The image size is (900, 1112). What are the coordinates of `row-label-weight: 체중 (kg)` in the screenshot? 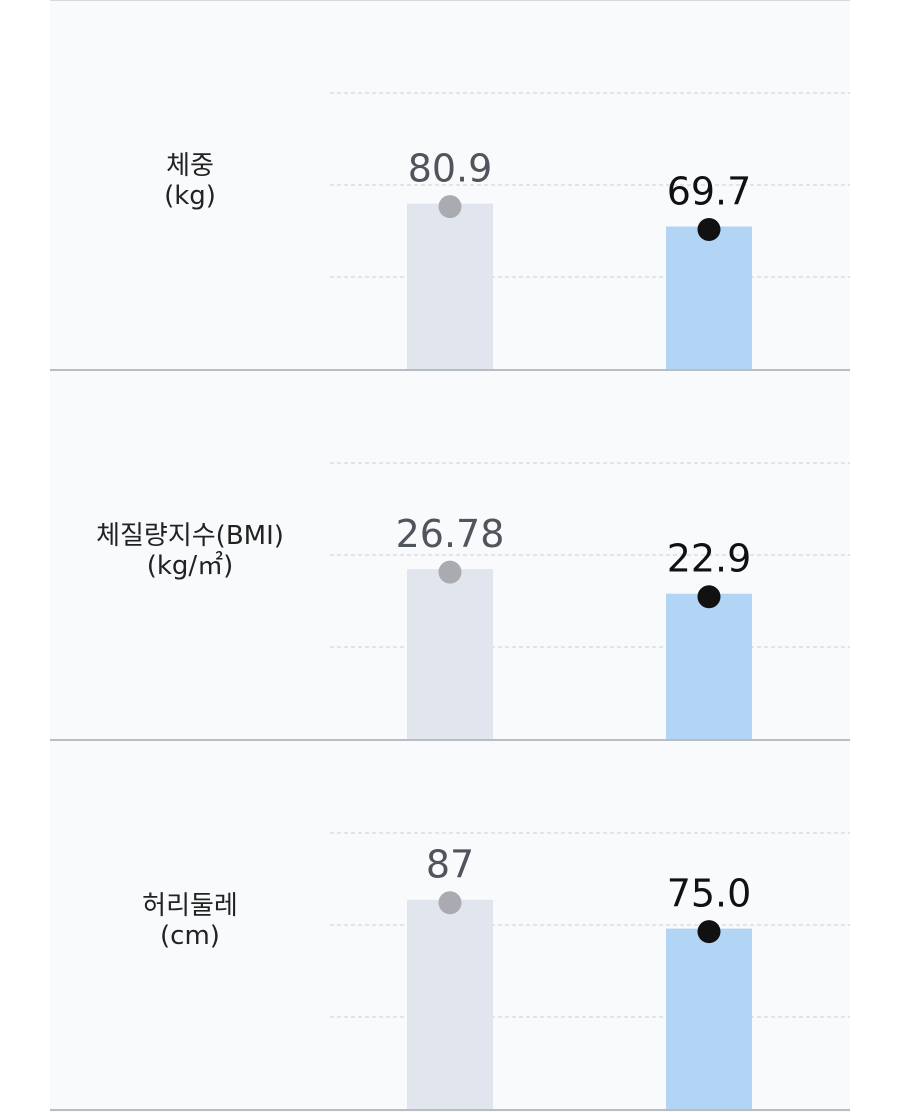 It's located at (190, 181).